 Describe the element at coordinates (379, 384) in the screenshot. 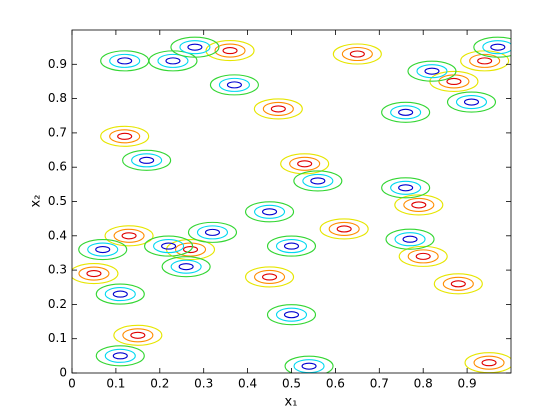

I see `x-tick-label: 0.7` at that location.